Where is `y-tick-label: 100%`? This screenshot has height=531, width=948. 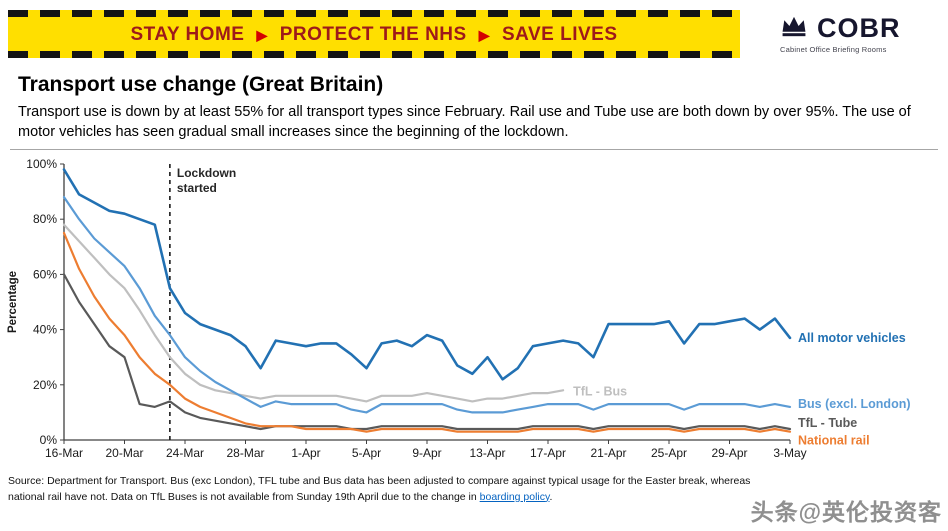 y-tick-label: 100% is located at coordinates (41, 164).